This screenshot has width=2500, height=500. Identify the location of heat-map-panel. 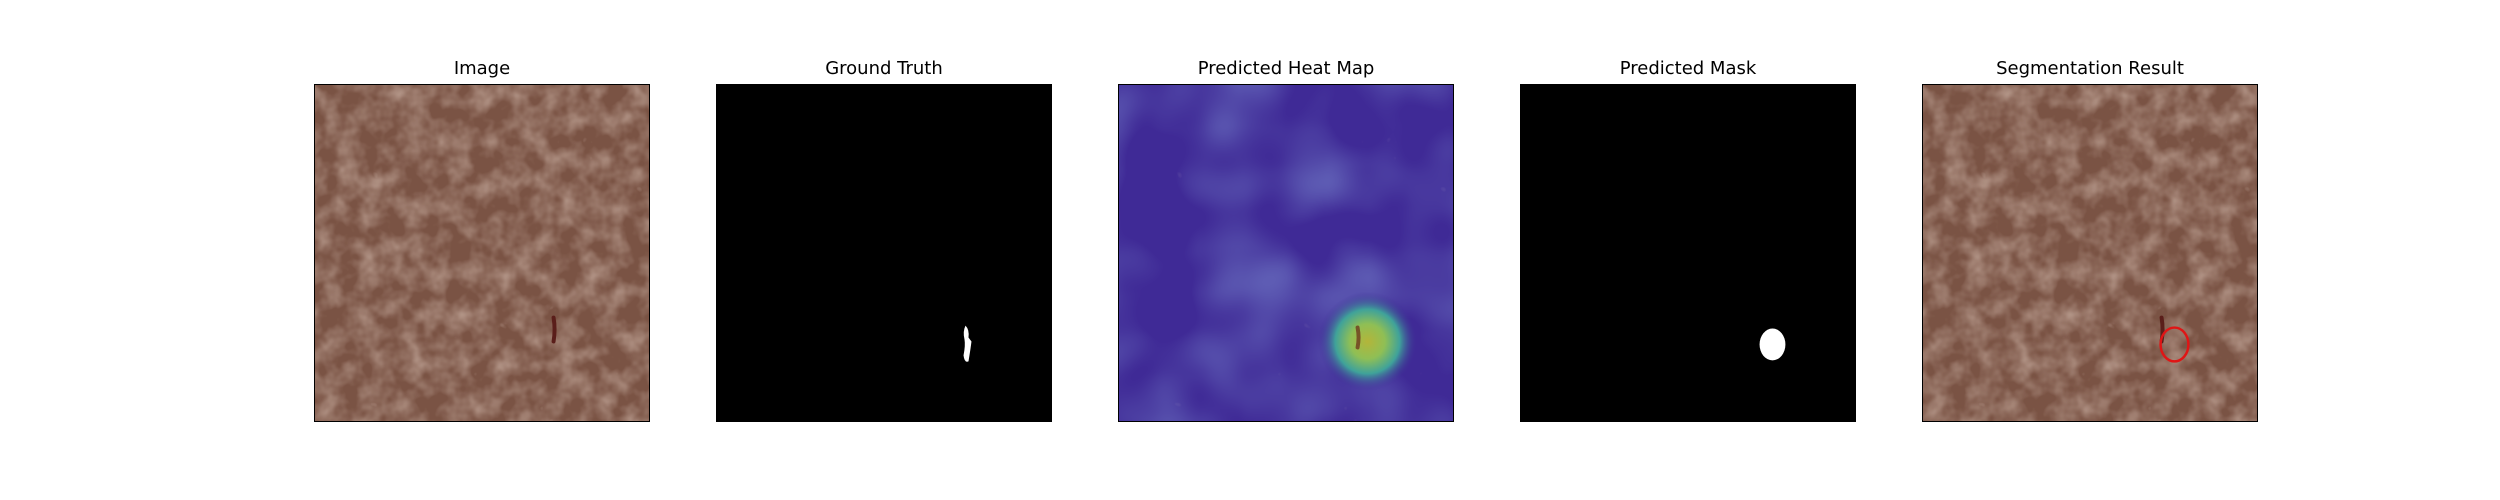
(1286, 253).